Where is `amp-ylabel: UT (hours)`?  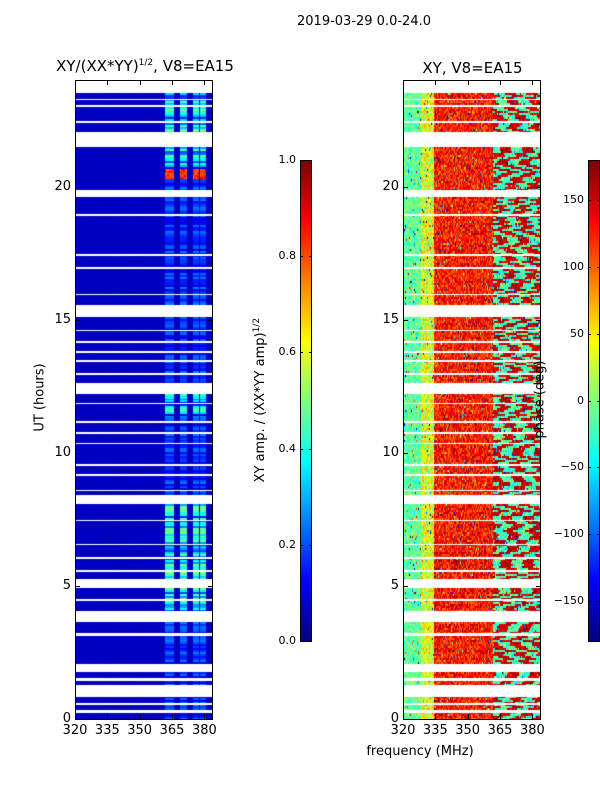 amp-ylabel: UT (hours) is located at coordinates (40, 397).